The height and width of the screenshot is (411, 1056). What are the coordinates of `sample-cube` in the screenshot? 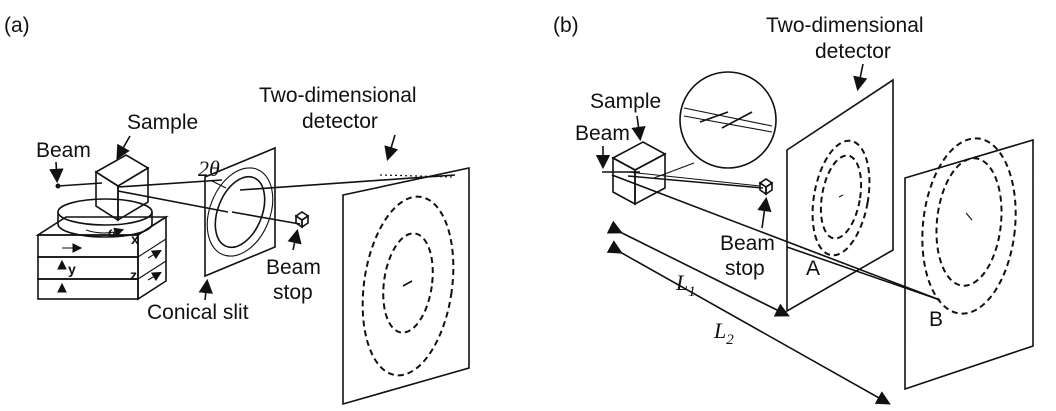 It's located at (122, 188).